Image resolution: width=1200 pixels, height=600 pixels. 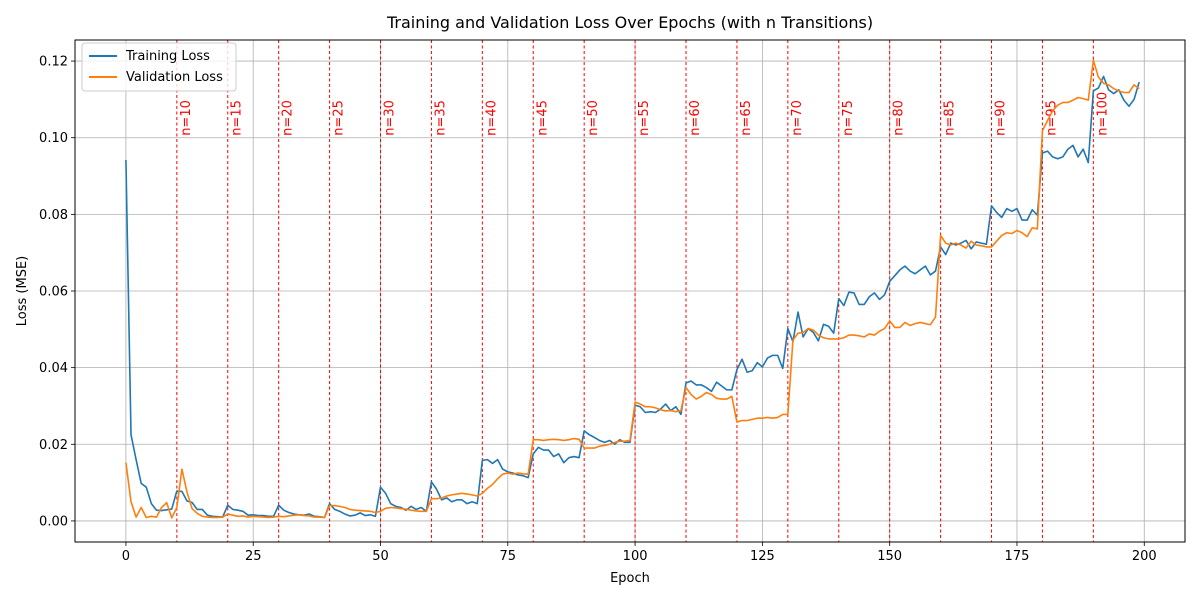 What do you see at coordinates (899, 118) in the screenshot?
I see `transition-label: n=80` at bounding box center [899, 118].